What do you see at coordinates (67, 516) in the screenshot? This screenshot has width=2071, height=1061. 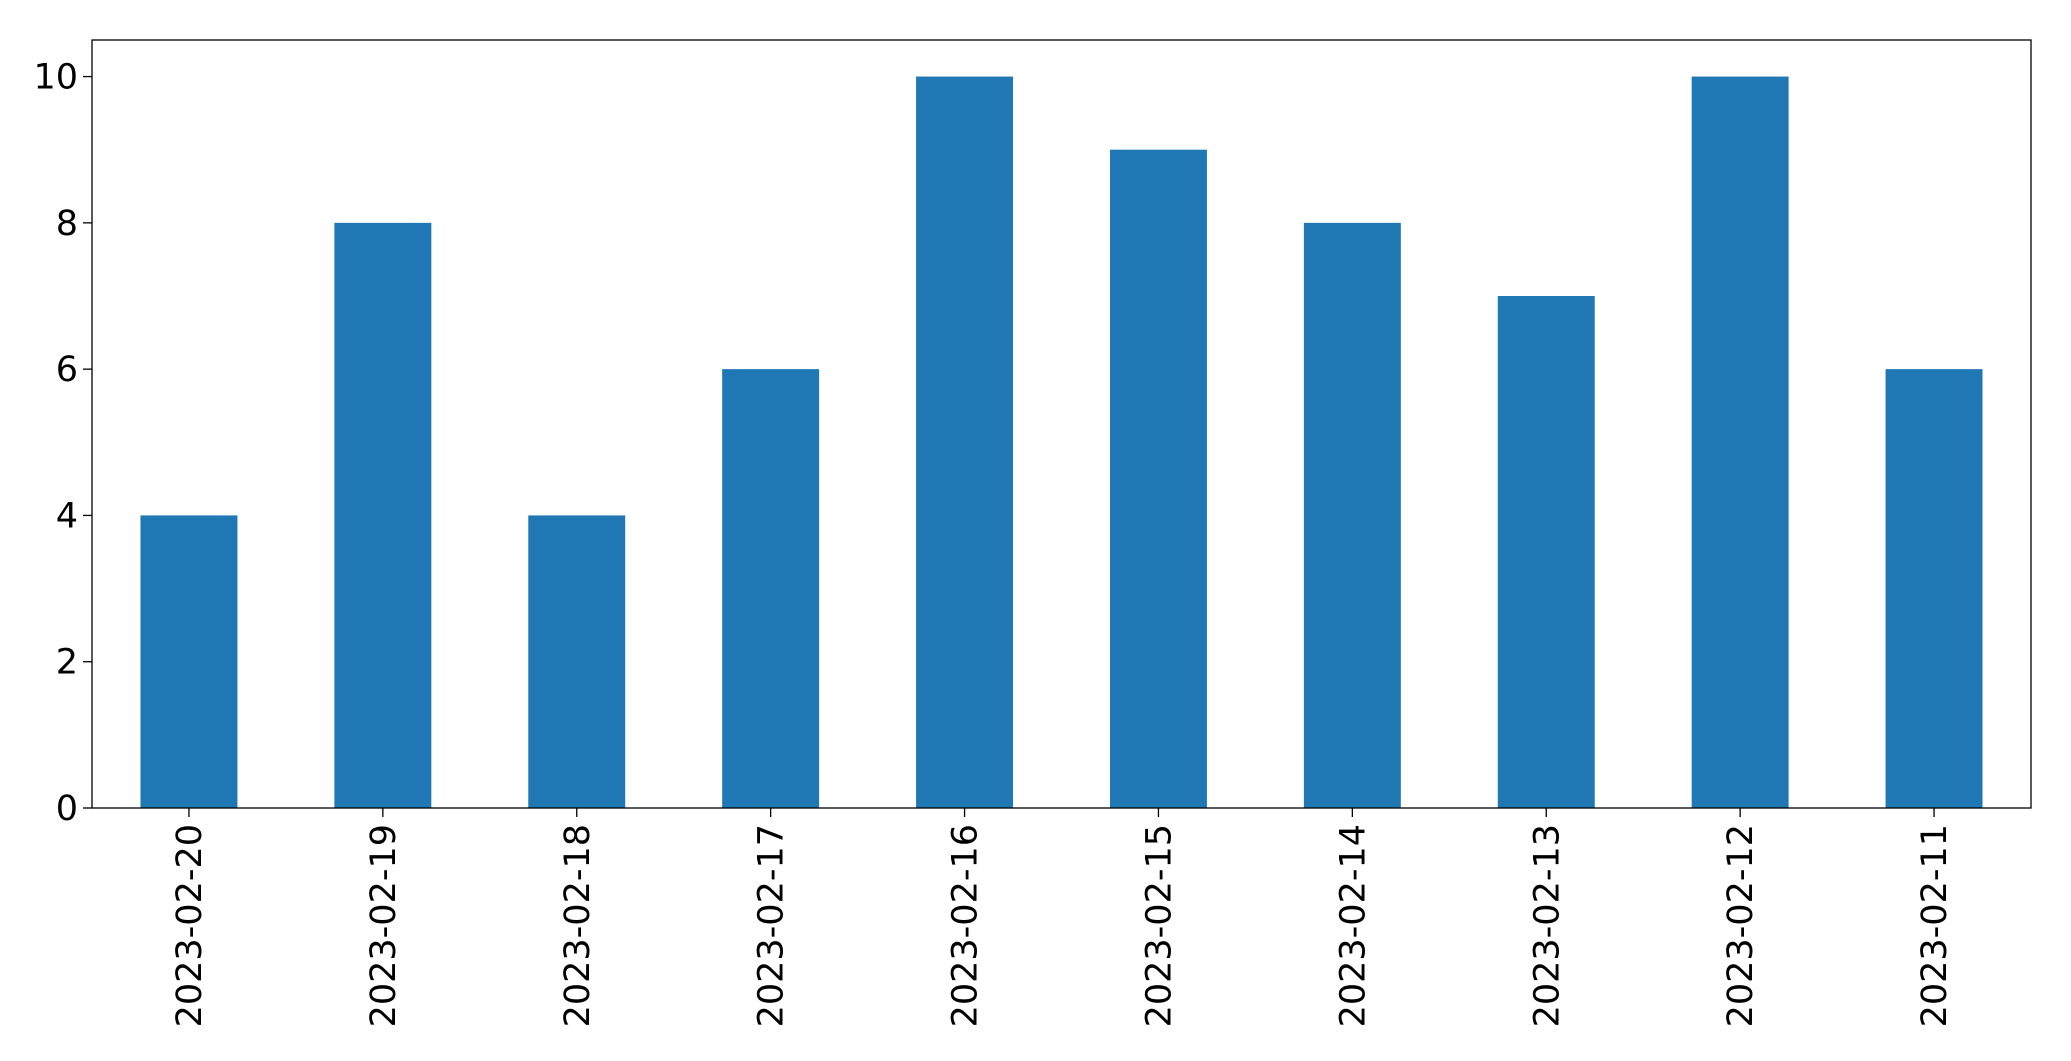 I see `y-tick-label: 4` at bounding box center [67, 516].